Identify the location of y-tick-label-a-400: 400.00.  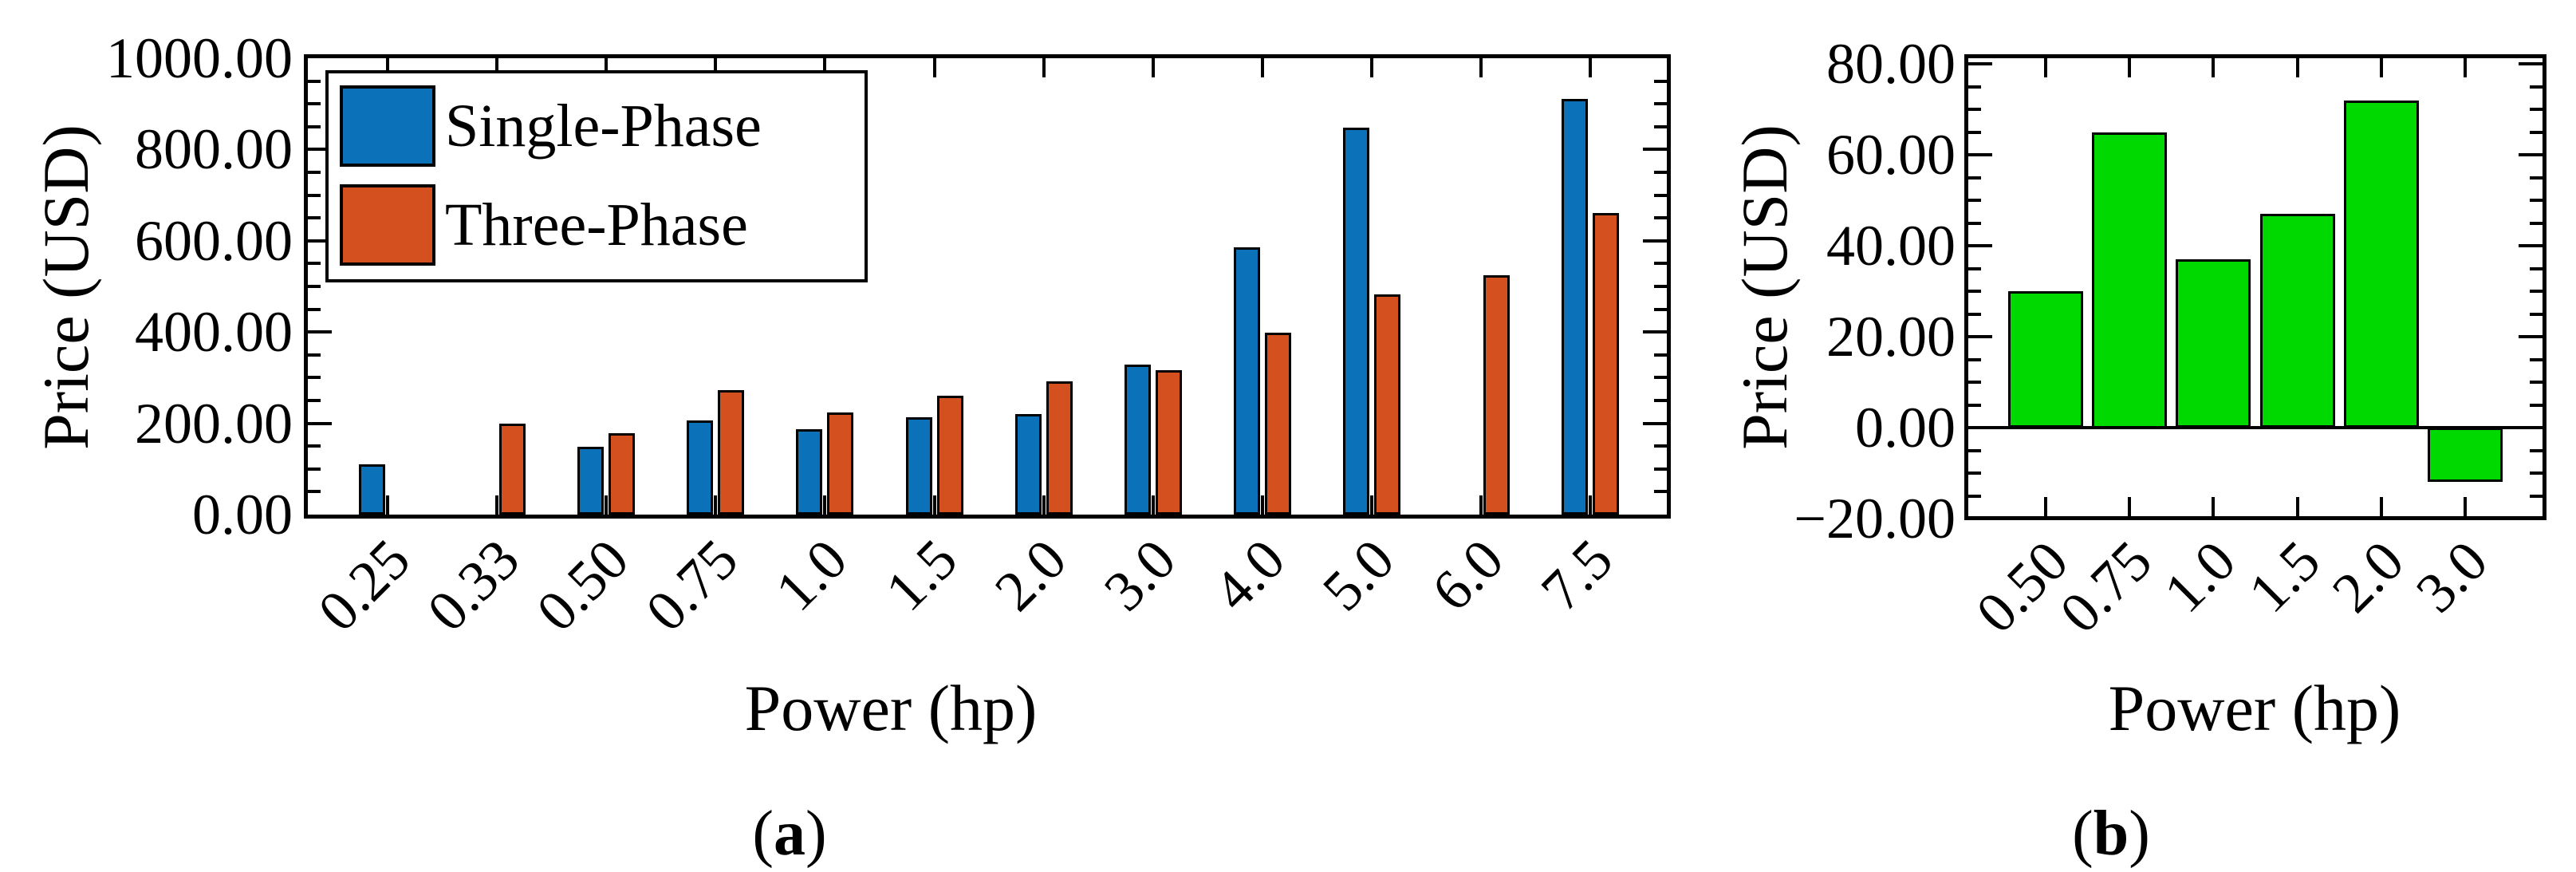
(214, 332).